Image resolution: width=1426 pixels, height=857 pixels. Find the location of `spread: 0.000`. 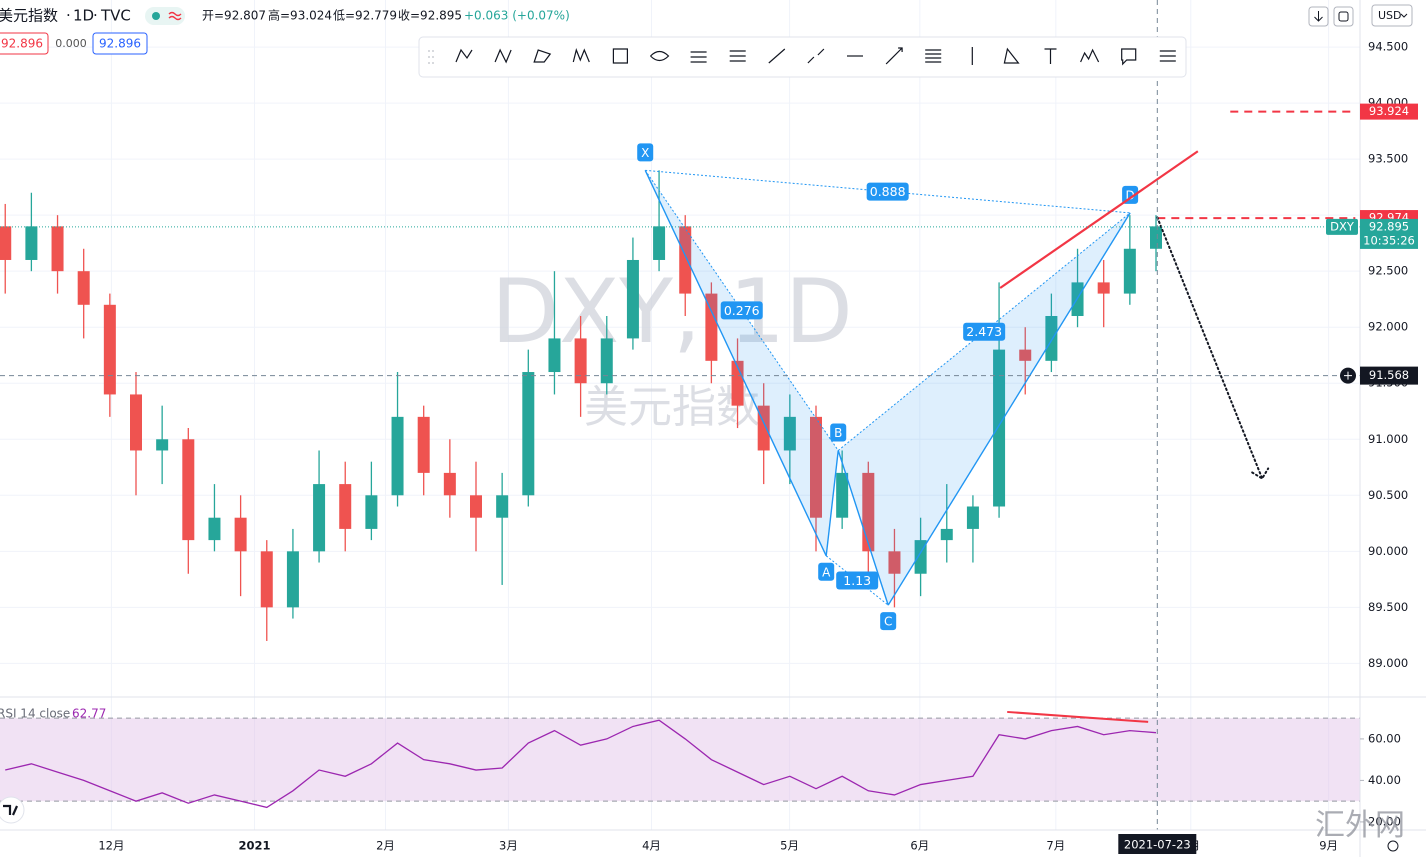

spread: 0.000 is located at coordinates (71, 43).